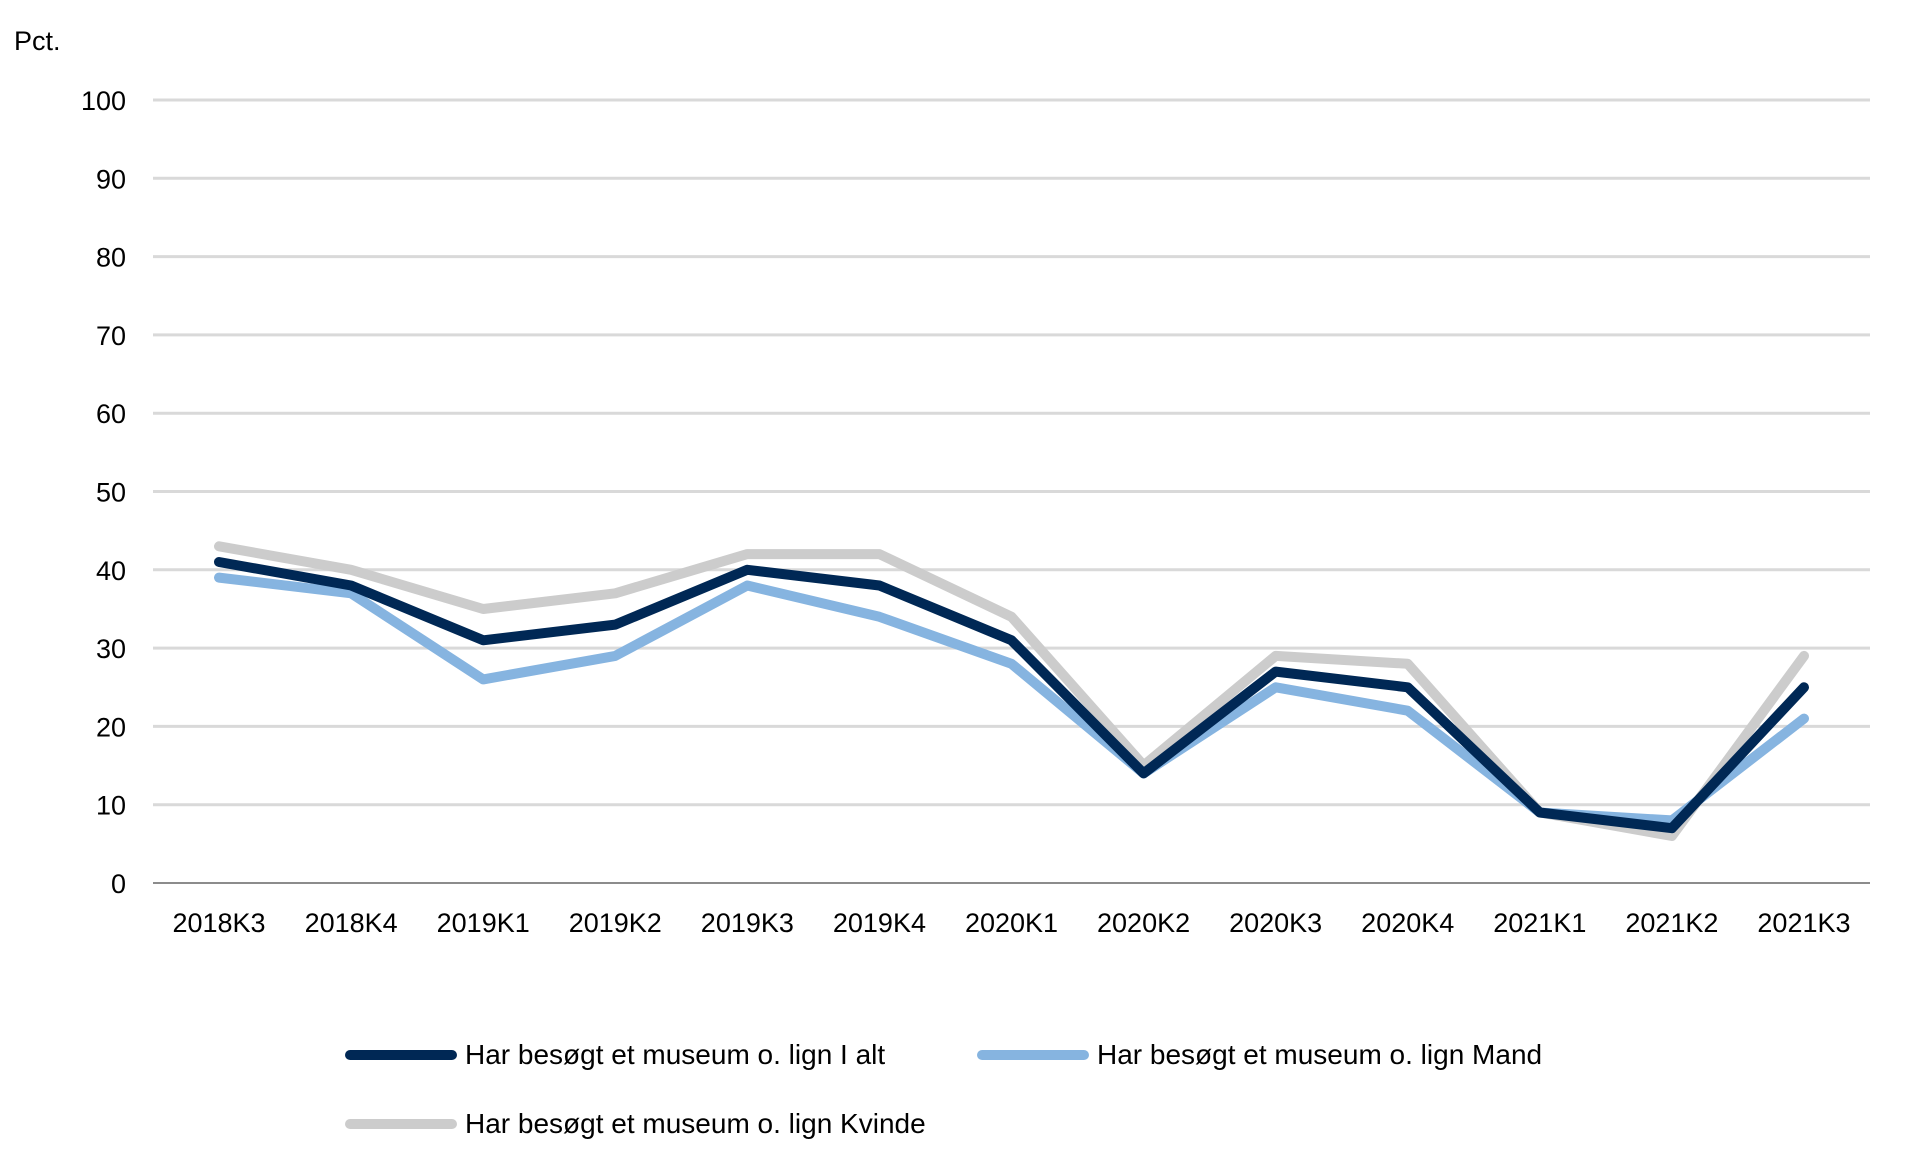 The height and width of the screenshot is (1151, 1920). Describe the element at coordinates (111, 258) in the screenshot. I see `y-tick-label: 80` at that location.